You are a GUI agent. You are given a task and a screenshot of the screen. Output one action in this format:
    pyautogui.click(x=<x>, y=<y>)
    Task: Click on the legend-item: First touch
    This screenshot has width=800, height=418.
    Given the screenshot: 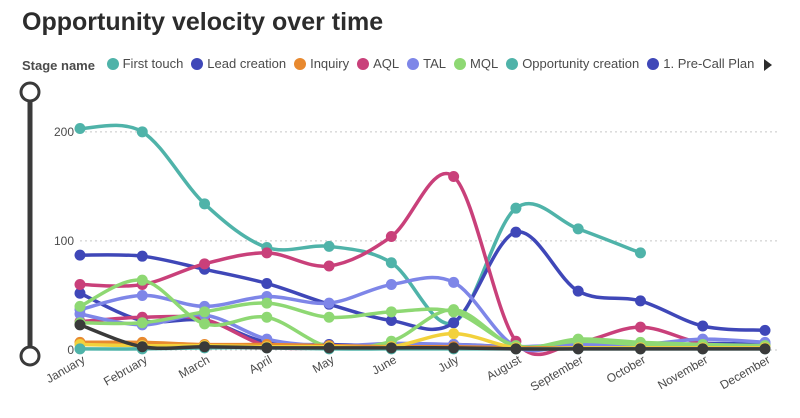 What is the action you would take?
    pyautogui.click(x=144, y=63)
    